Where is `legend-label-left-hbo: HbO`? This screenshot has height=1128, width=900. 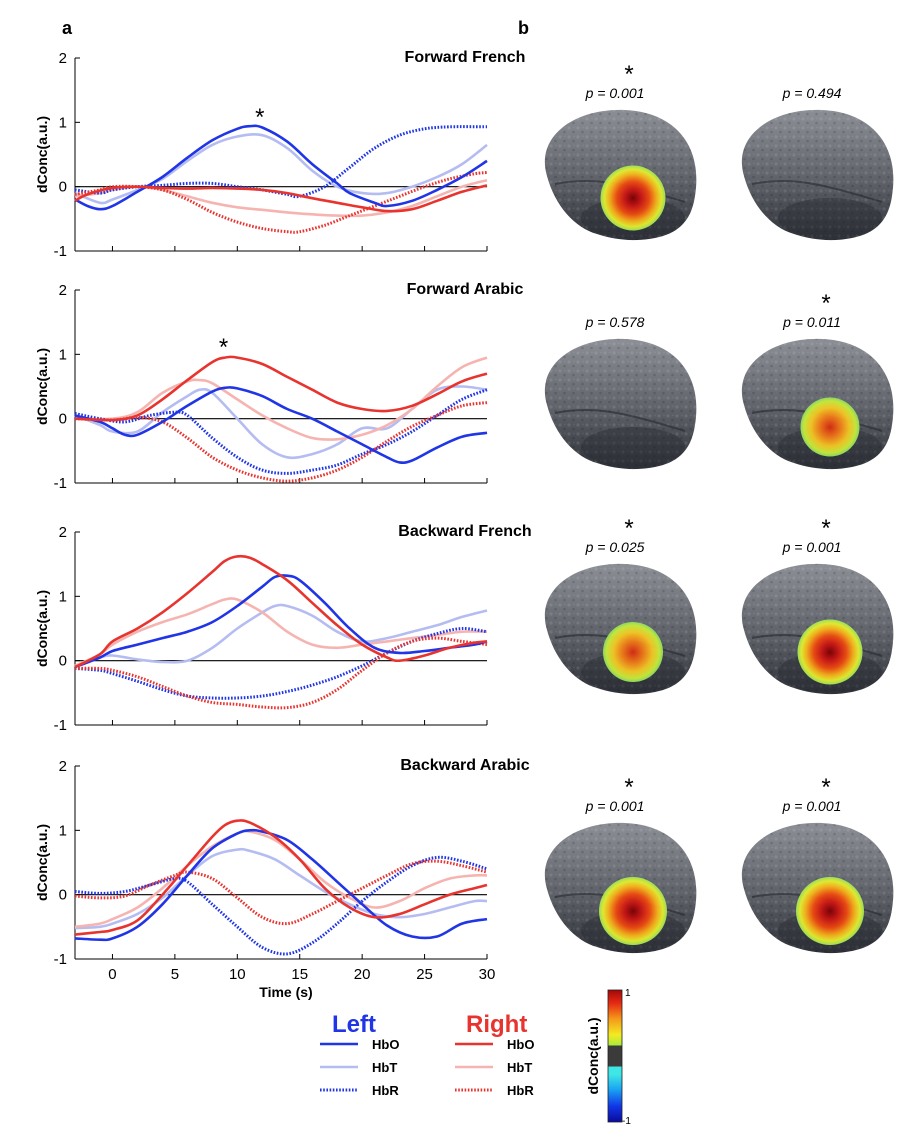 legend-label-left-hbo: HbO is located at coordinates (385, 1044).